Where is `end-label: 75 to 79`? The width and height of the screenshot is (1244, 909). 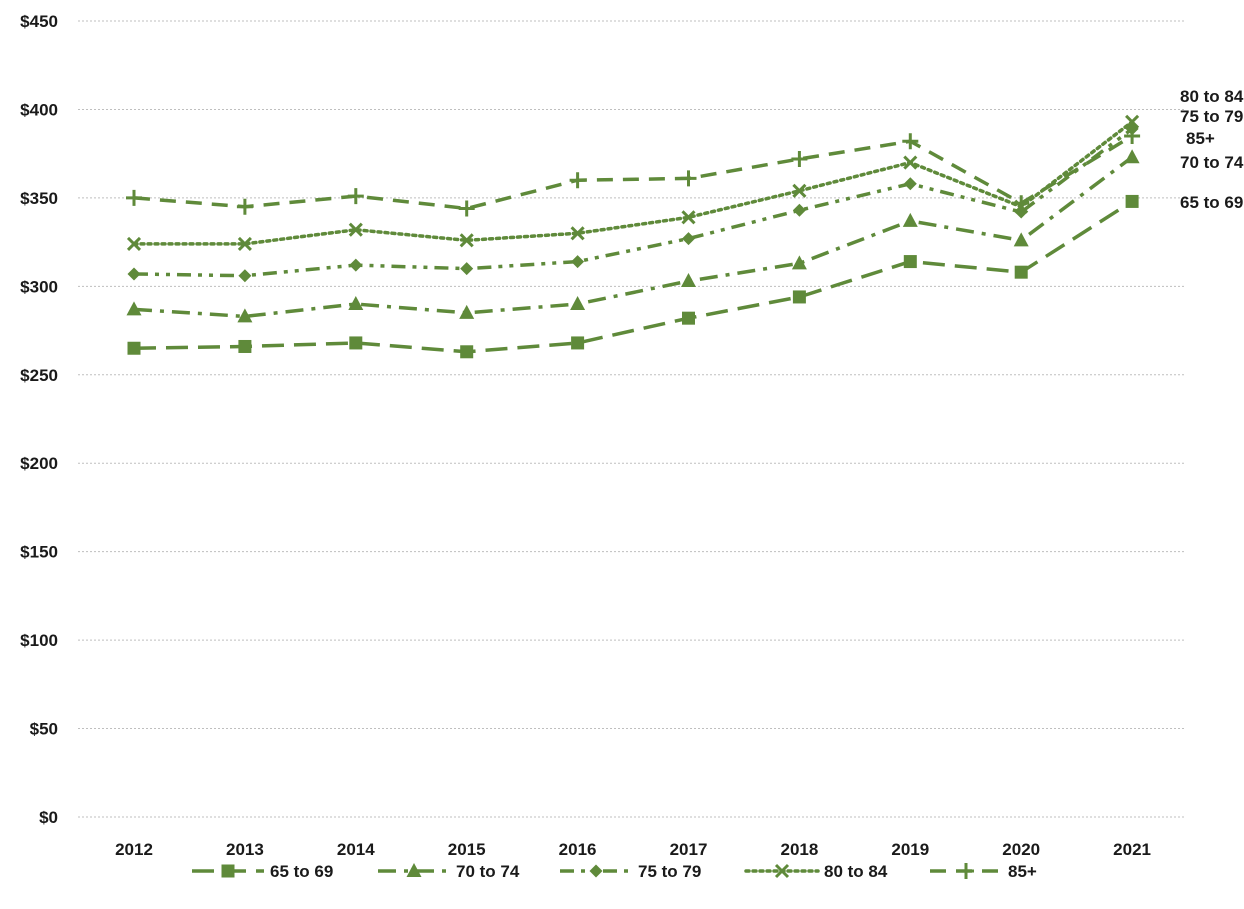
end-label: 75 to 79 is located at coordinates (1211, 116).